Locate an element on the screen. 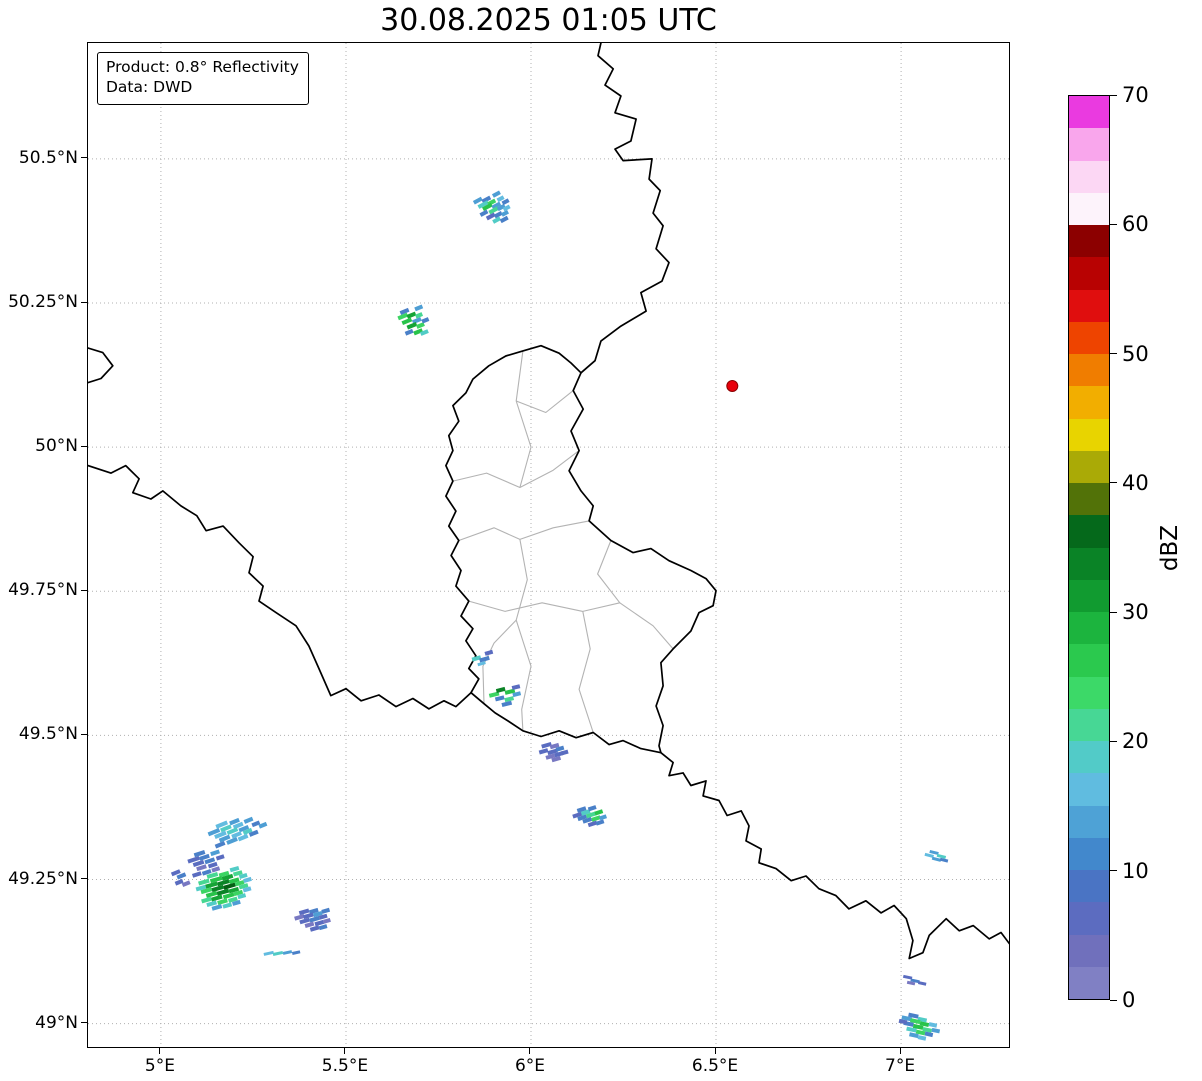 This screenshot has width=1202, height=1081. colorbar-tick-label: 30 is located at coordinates (1135, 612).